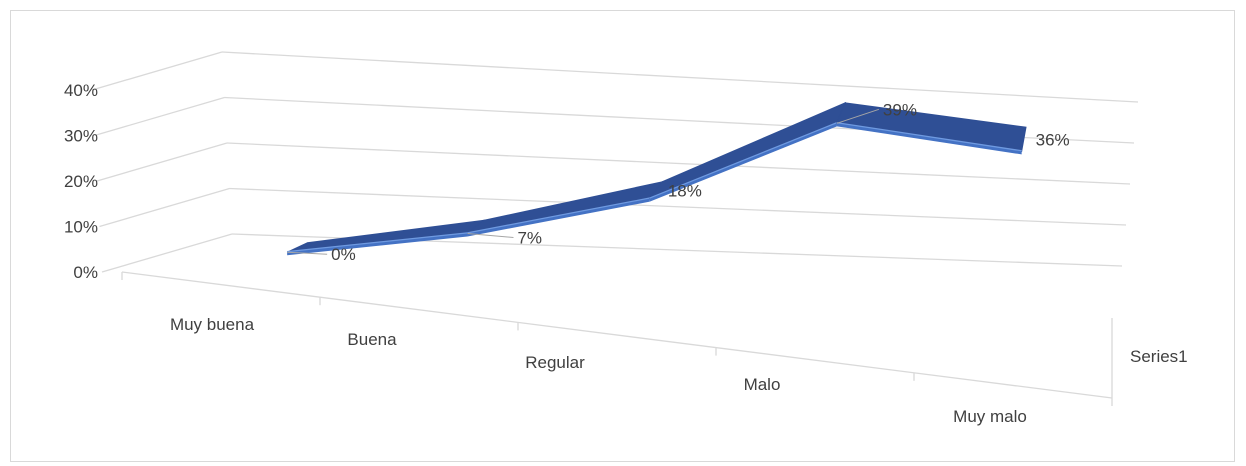 Image resolution: width=1246 pixels, height=466 pixels. I want to click on data-label: 0%, so click(343, 254).